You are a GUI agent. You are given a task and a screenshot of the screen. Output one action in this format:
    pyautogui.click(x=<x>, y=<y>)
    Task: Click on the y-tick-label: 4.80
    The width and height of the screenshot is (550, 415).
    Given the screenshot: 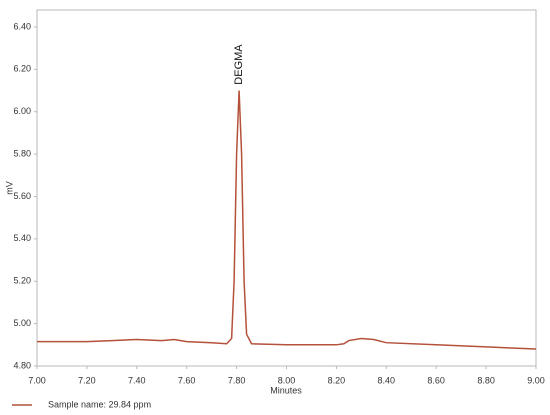 What is the action you would take?
    pyautogui.click(x=22, y=365)
    